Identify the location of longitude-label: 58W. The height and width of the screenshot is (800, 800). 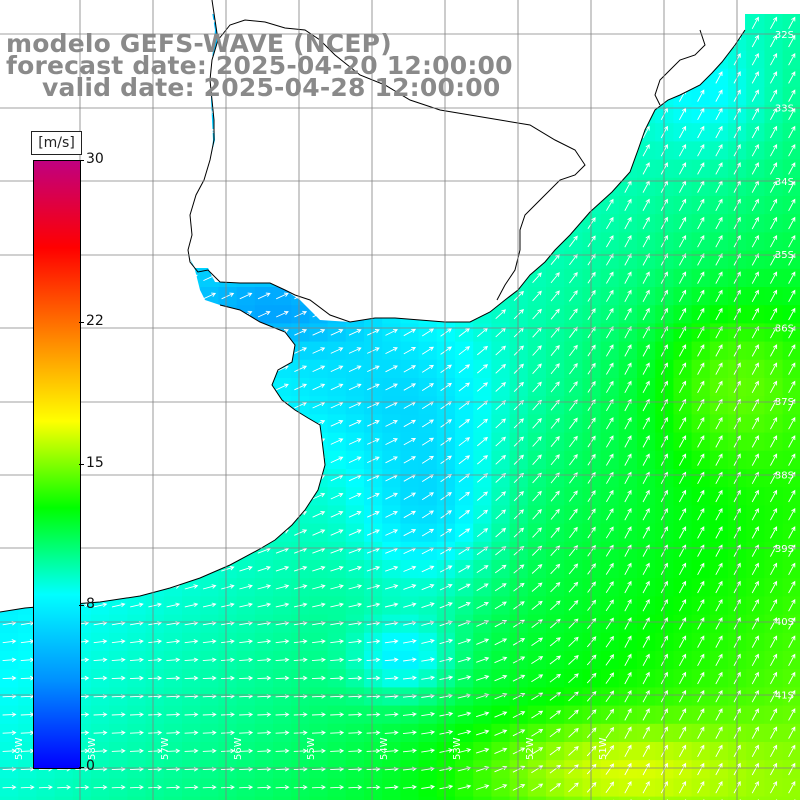
(92, 748).